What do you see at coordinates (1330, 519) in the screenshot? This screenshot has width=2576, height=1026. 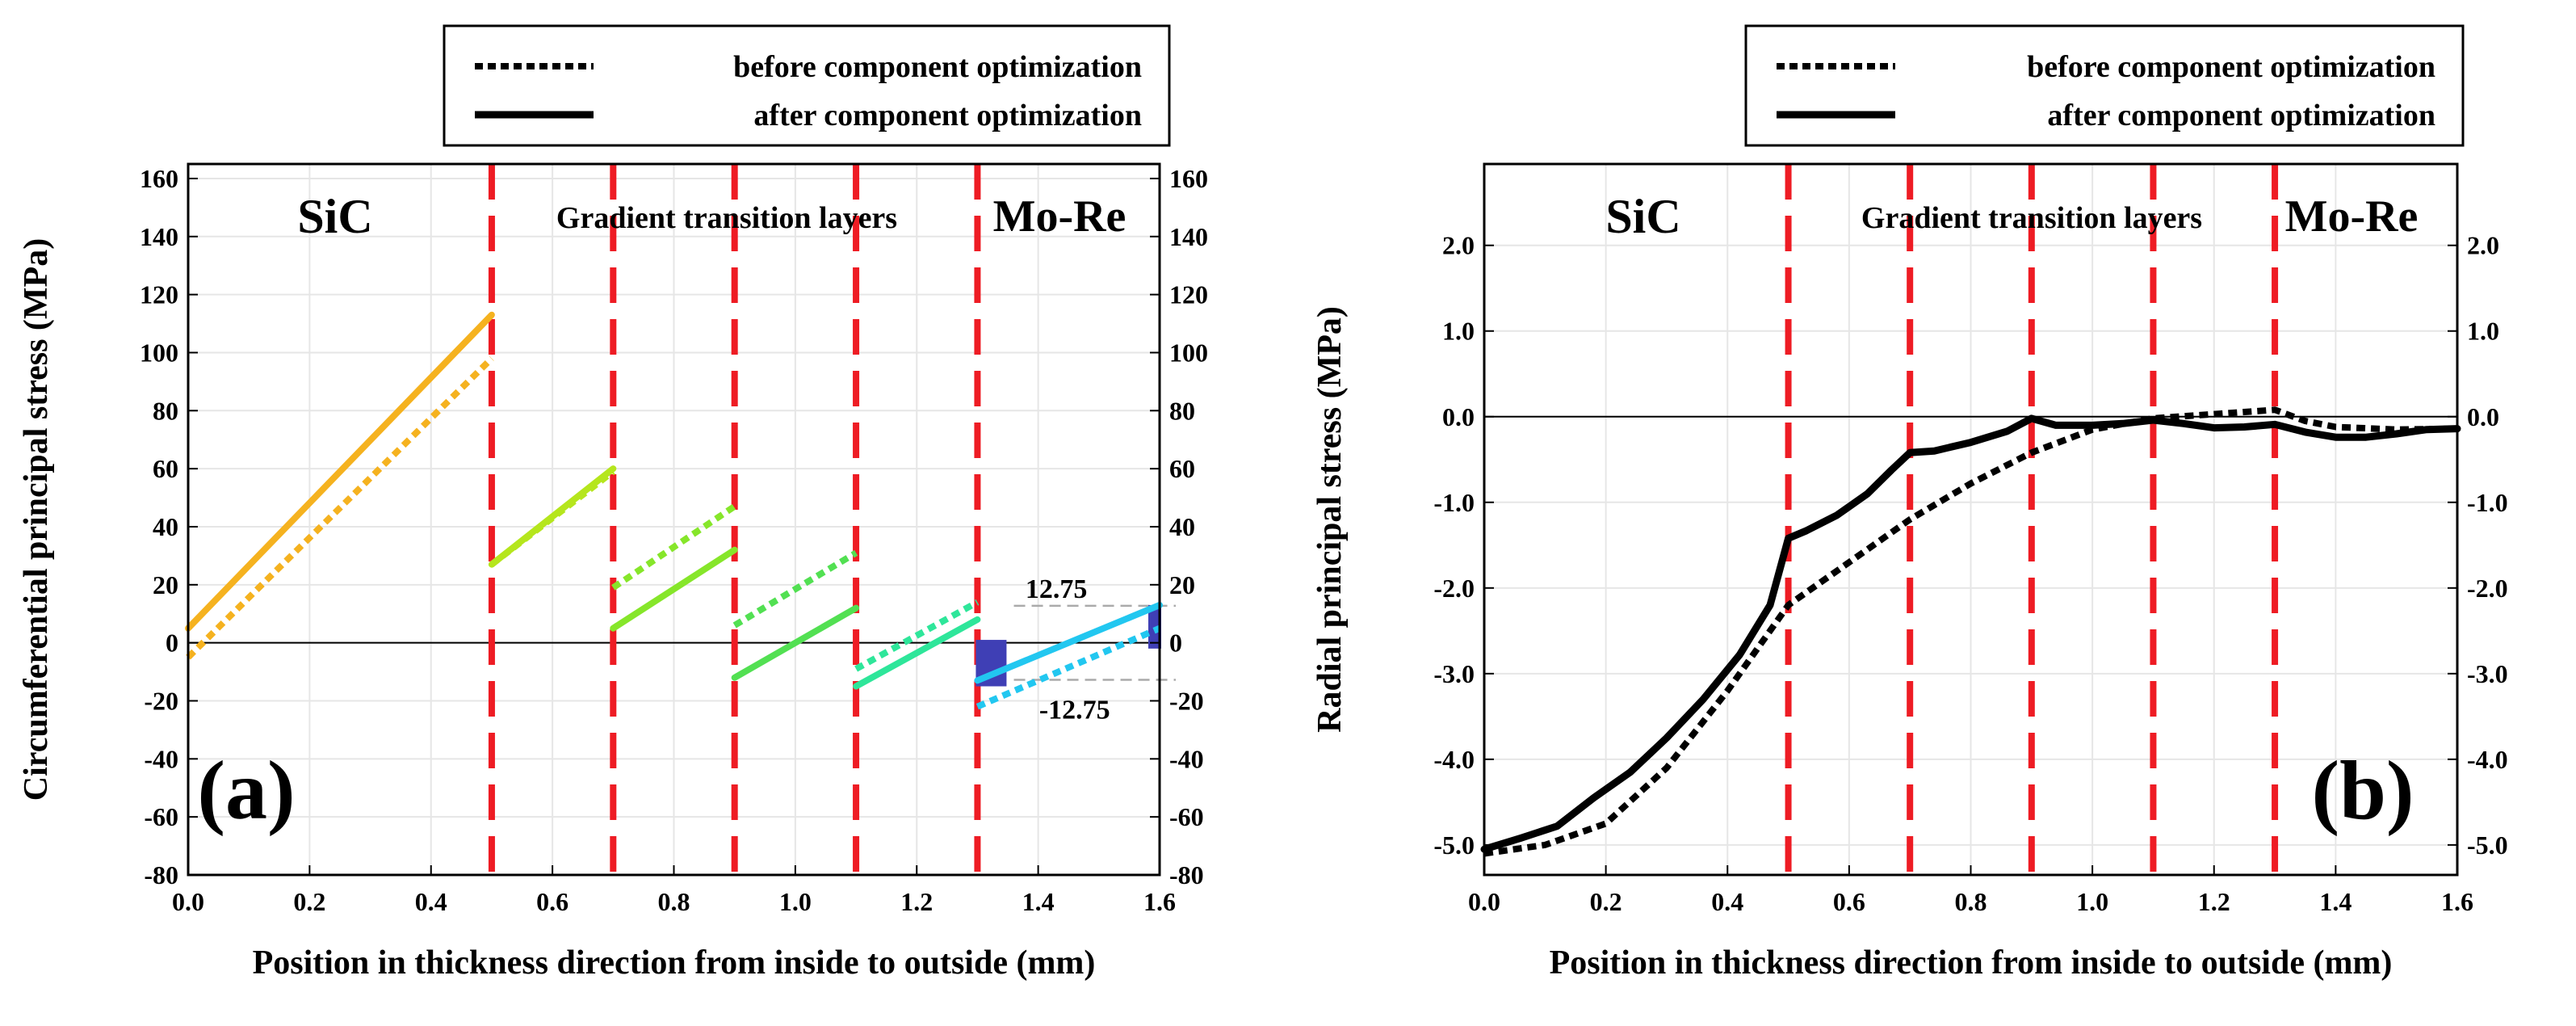 I see `y-axis-label: Radial principal stress (MPa)` at bounding box center [1330, 519].